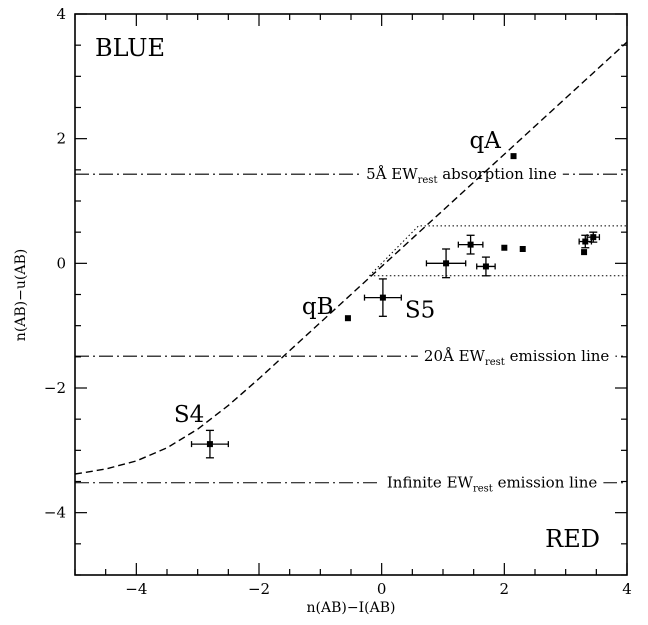  I want to click on point-label: qB, so click(318, 307).